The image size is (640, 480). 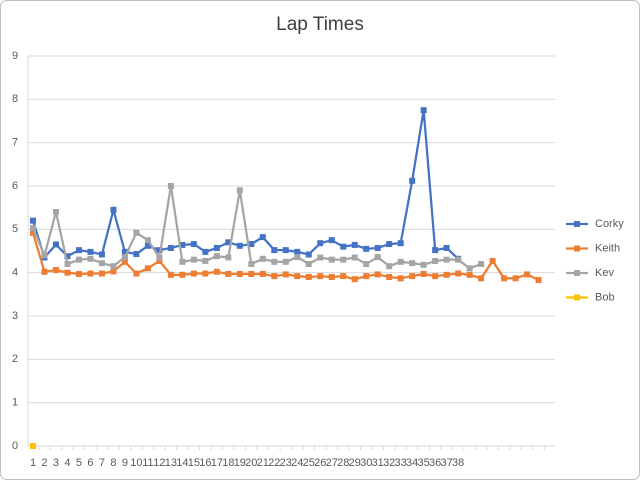 What do you see at coordinates (355, 463) in the screenshot?
I see `x-tick-label: 29` at bounding box center [355, 463].